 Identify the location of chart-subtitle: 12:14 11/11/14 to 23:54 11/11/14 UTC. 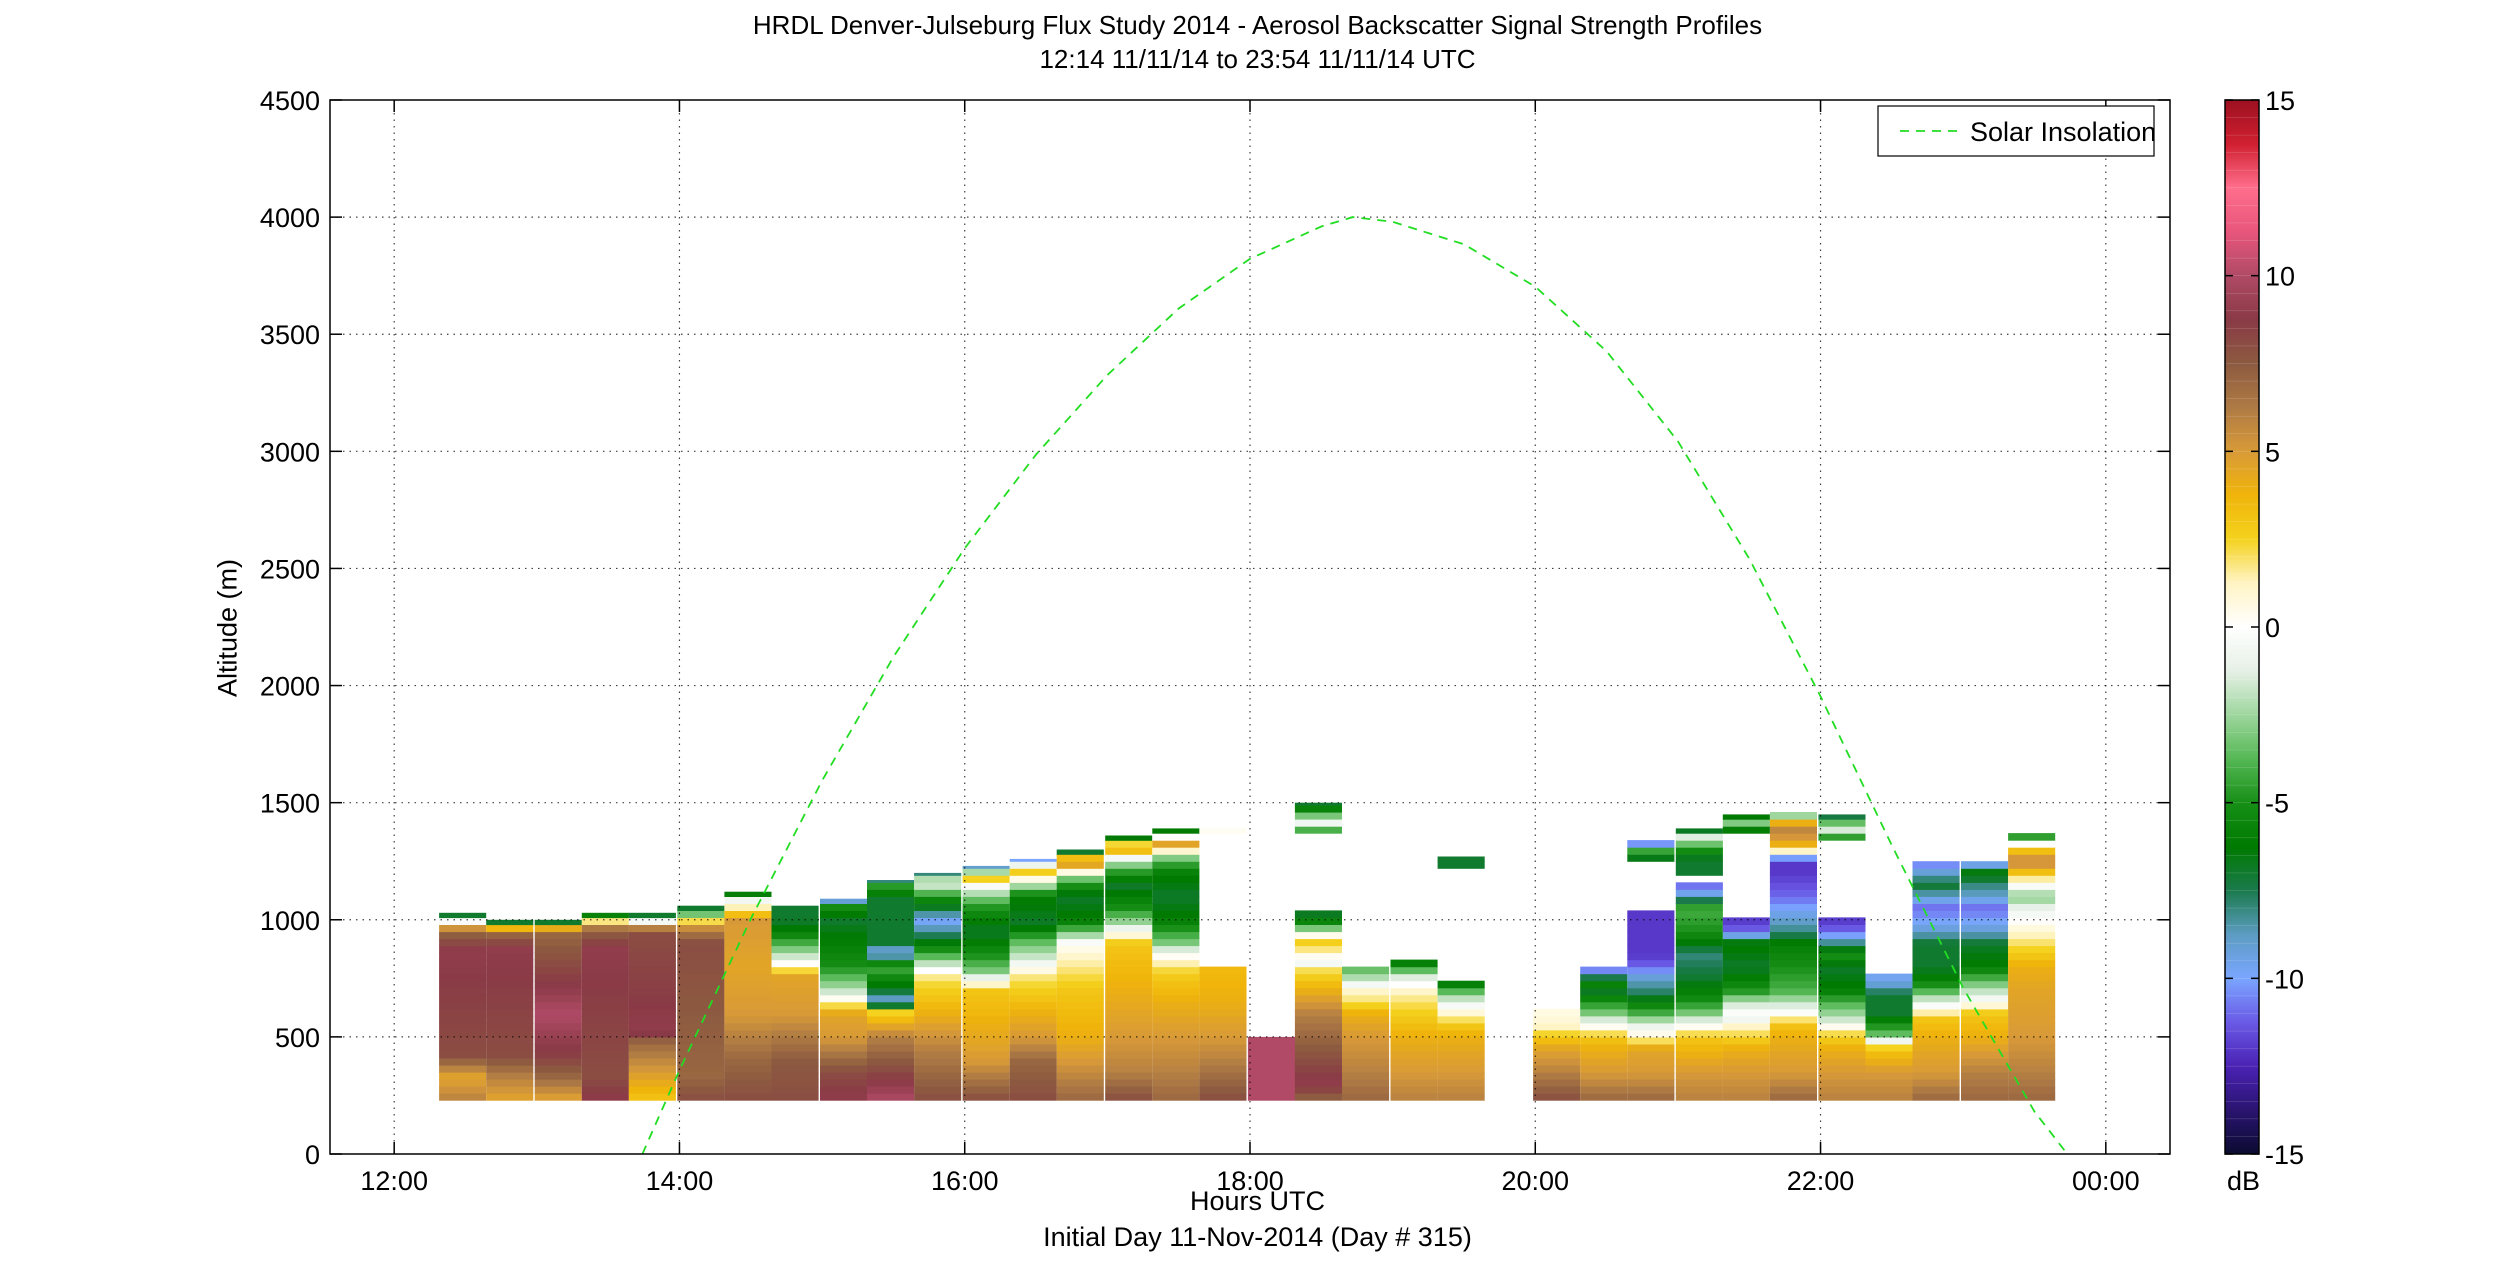
(1257, 59).